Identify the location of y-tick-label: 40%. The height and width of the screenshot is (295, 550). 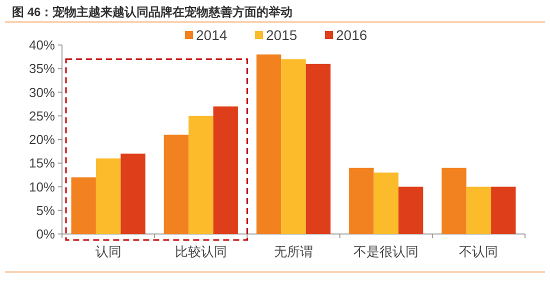
(42, 45).